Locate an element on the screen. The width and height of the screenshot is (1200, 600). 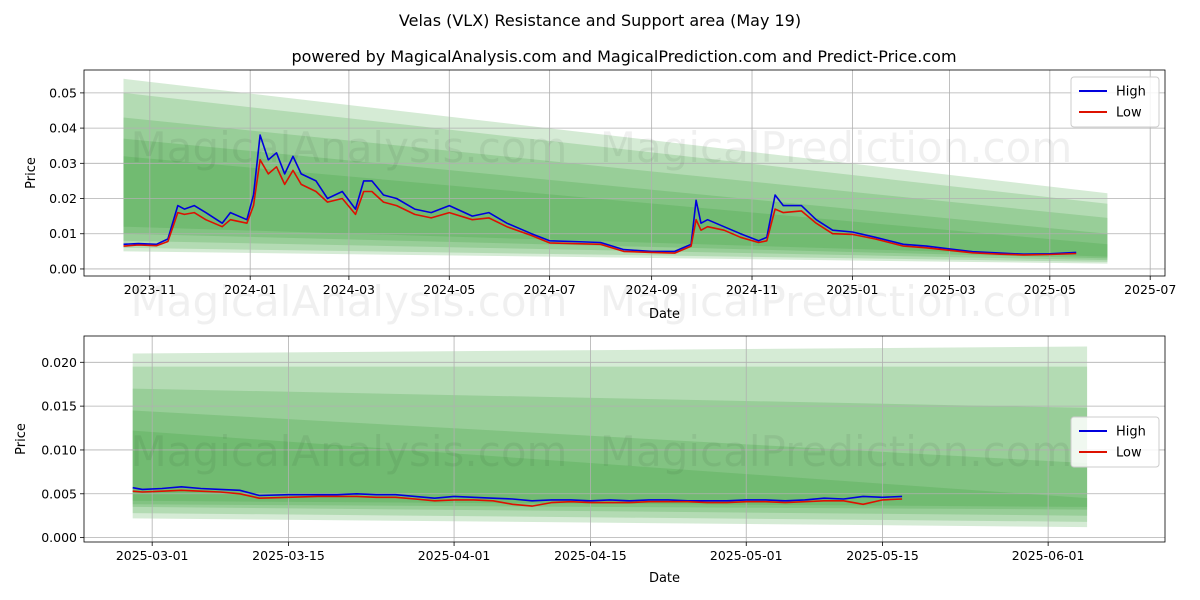
x-tick-label: 2025-03-15 is located at coordinates (288, 555).